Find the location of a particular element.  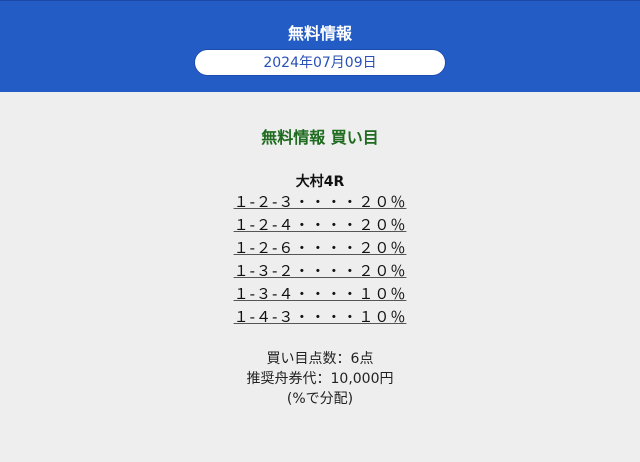

pick-item: １-２-４・・・・２０％ is located at coordinates (320, 225).